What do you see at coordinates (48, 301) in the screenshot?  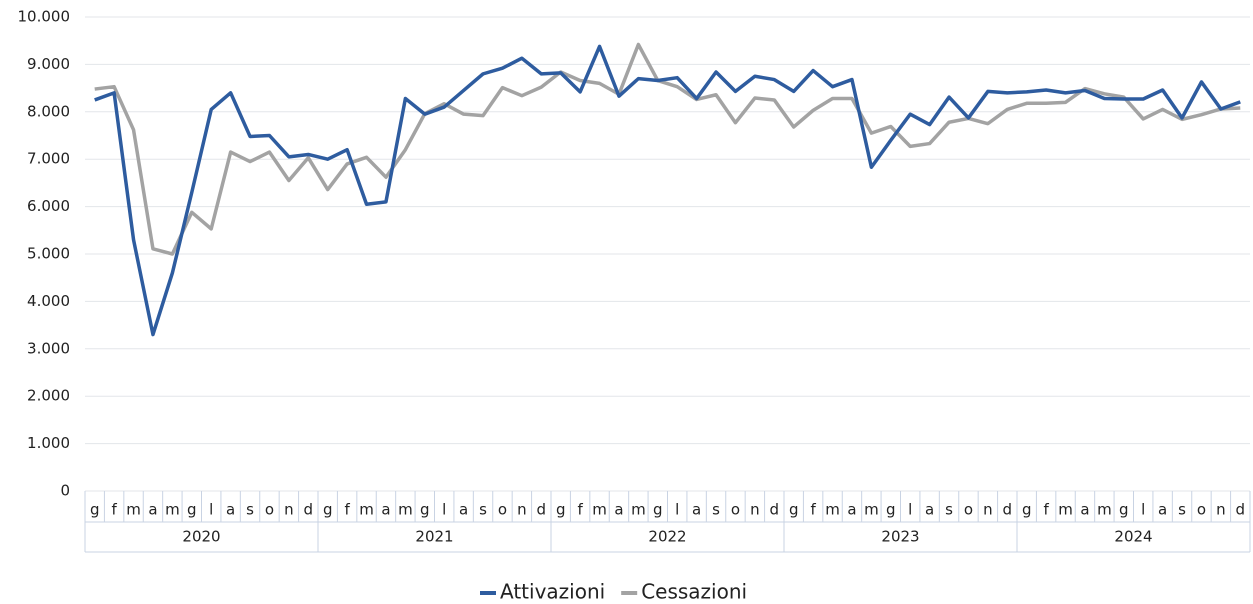 I see `y-tick-label: 4.000` at bounding box center [48, 301].